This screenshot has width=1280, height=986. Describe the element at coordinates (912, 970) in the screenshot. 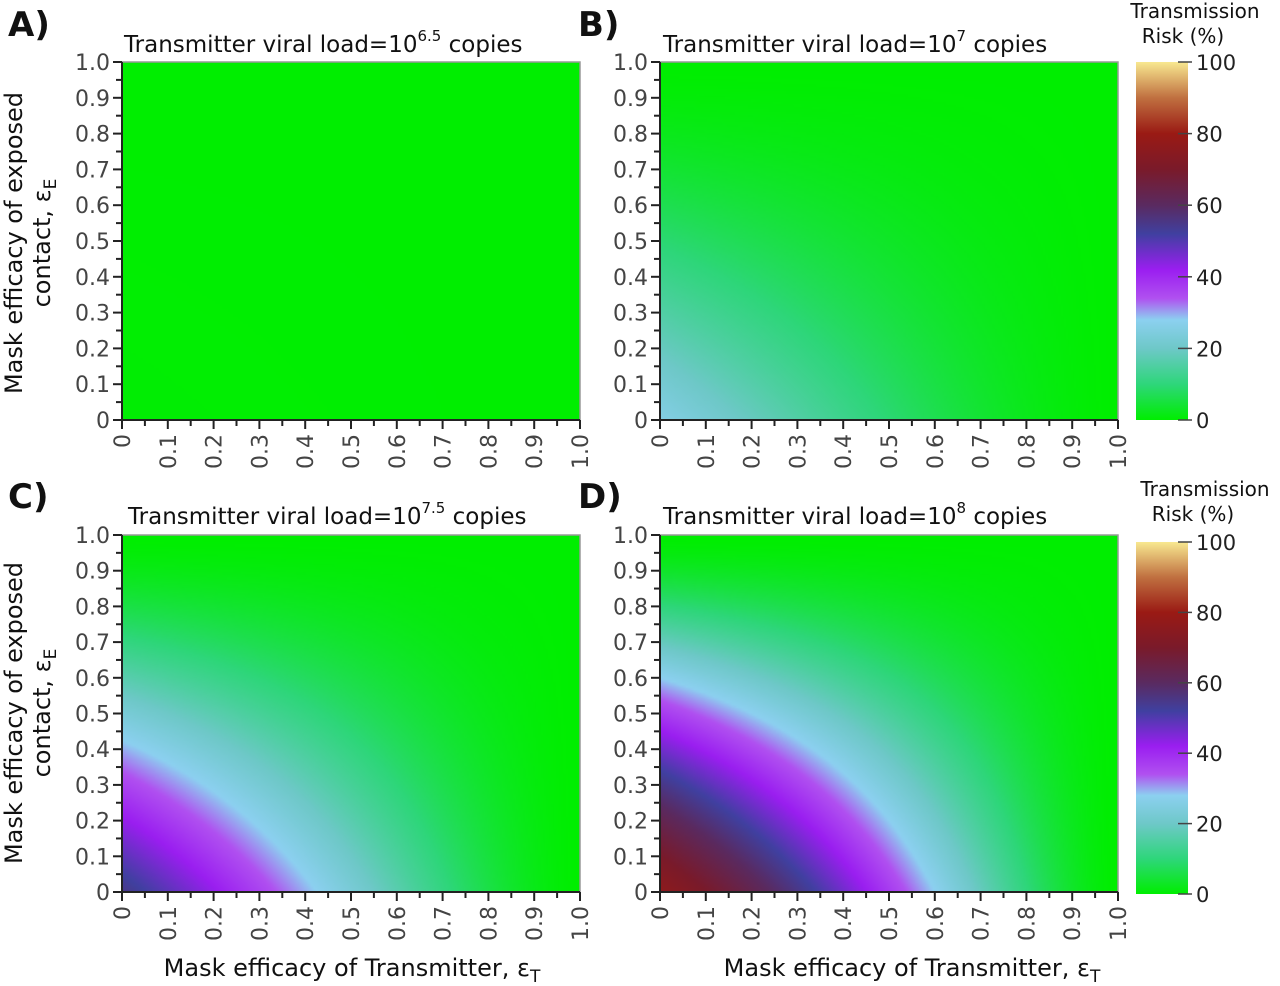

I see `x-axis-label-right: Mask efficacy of Transmitter, εT` at that location.